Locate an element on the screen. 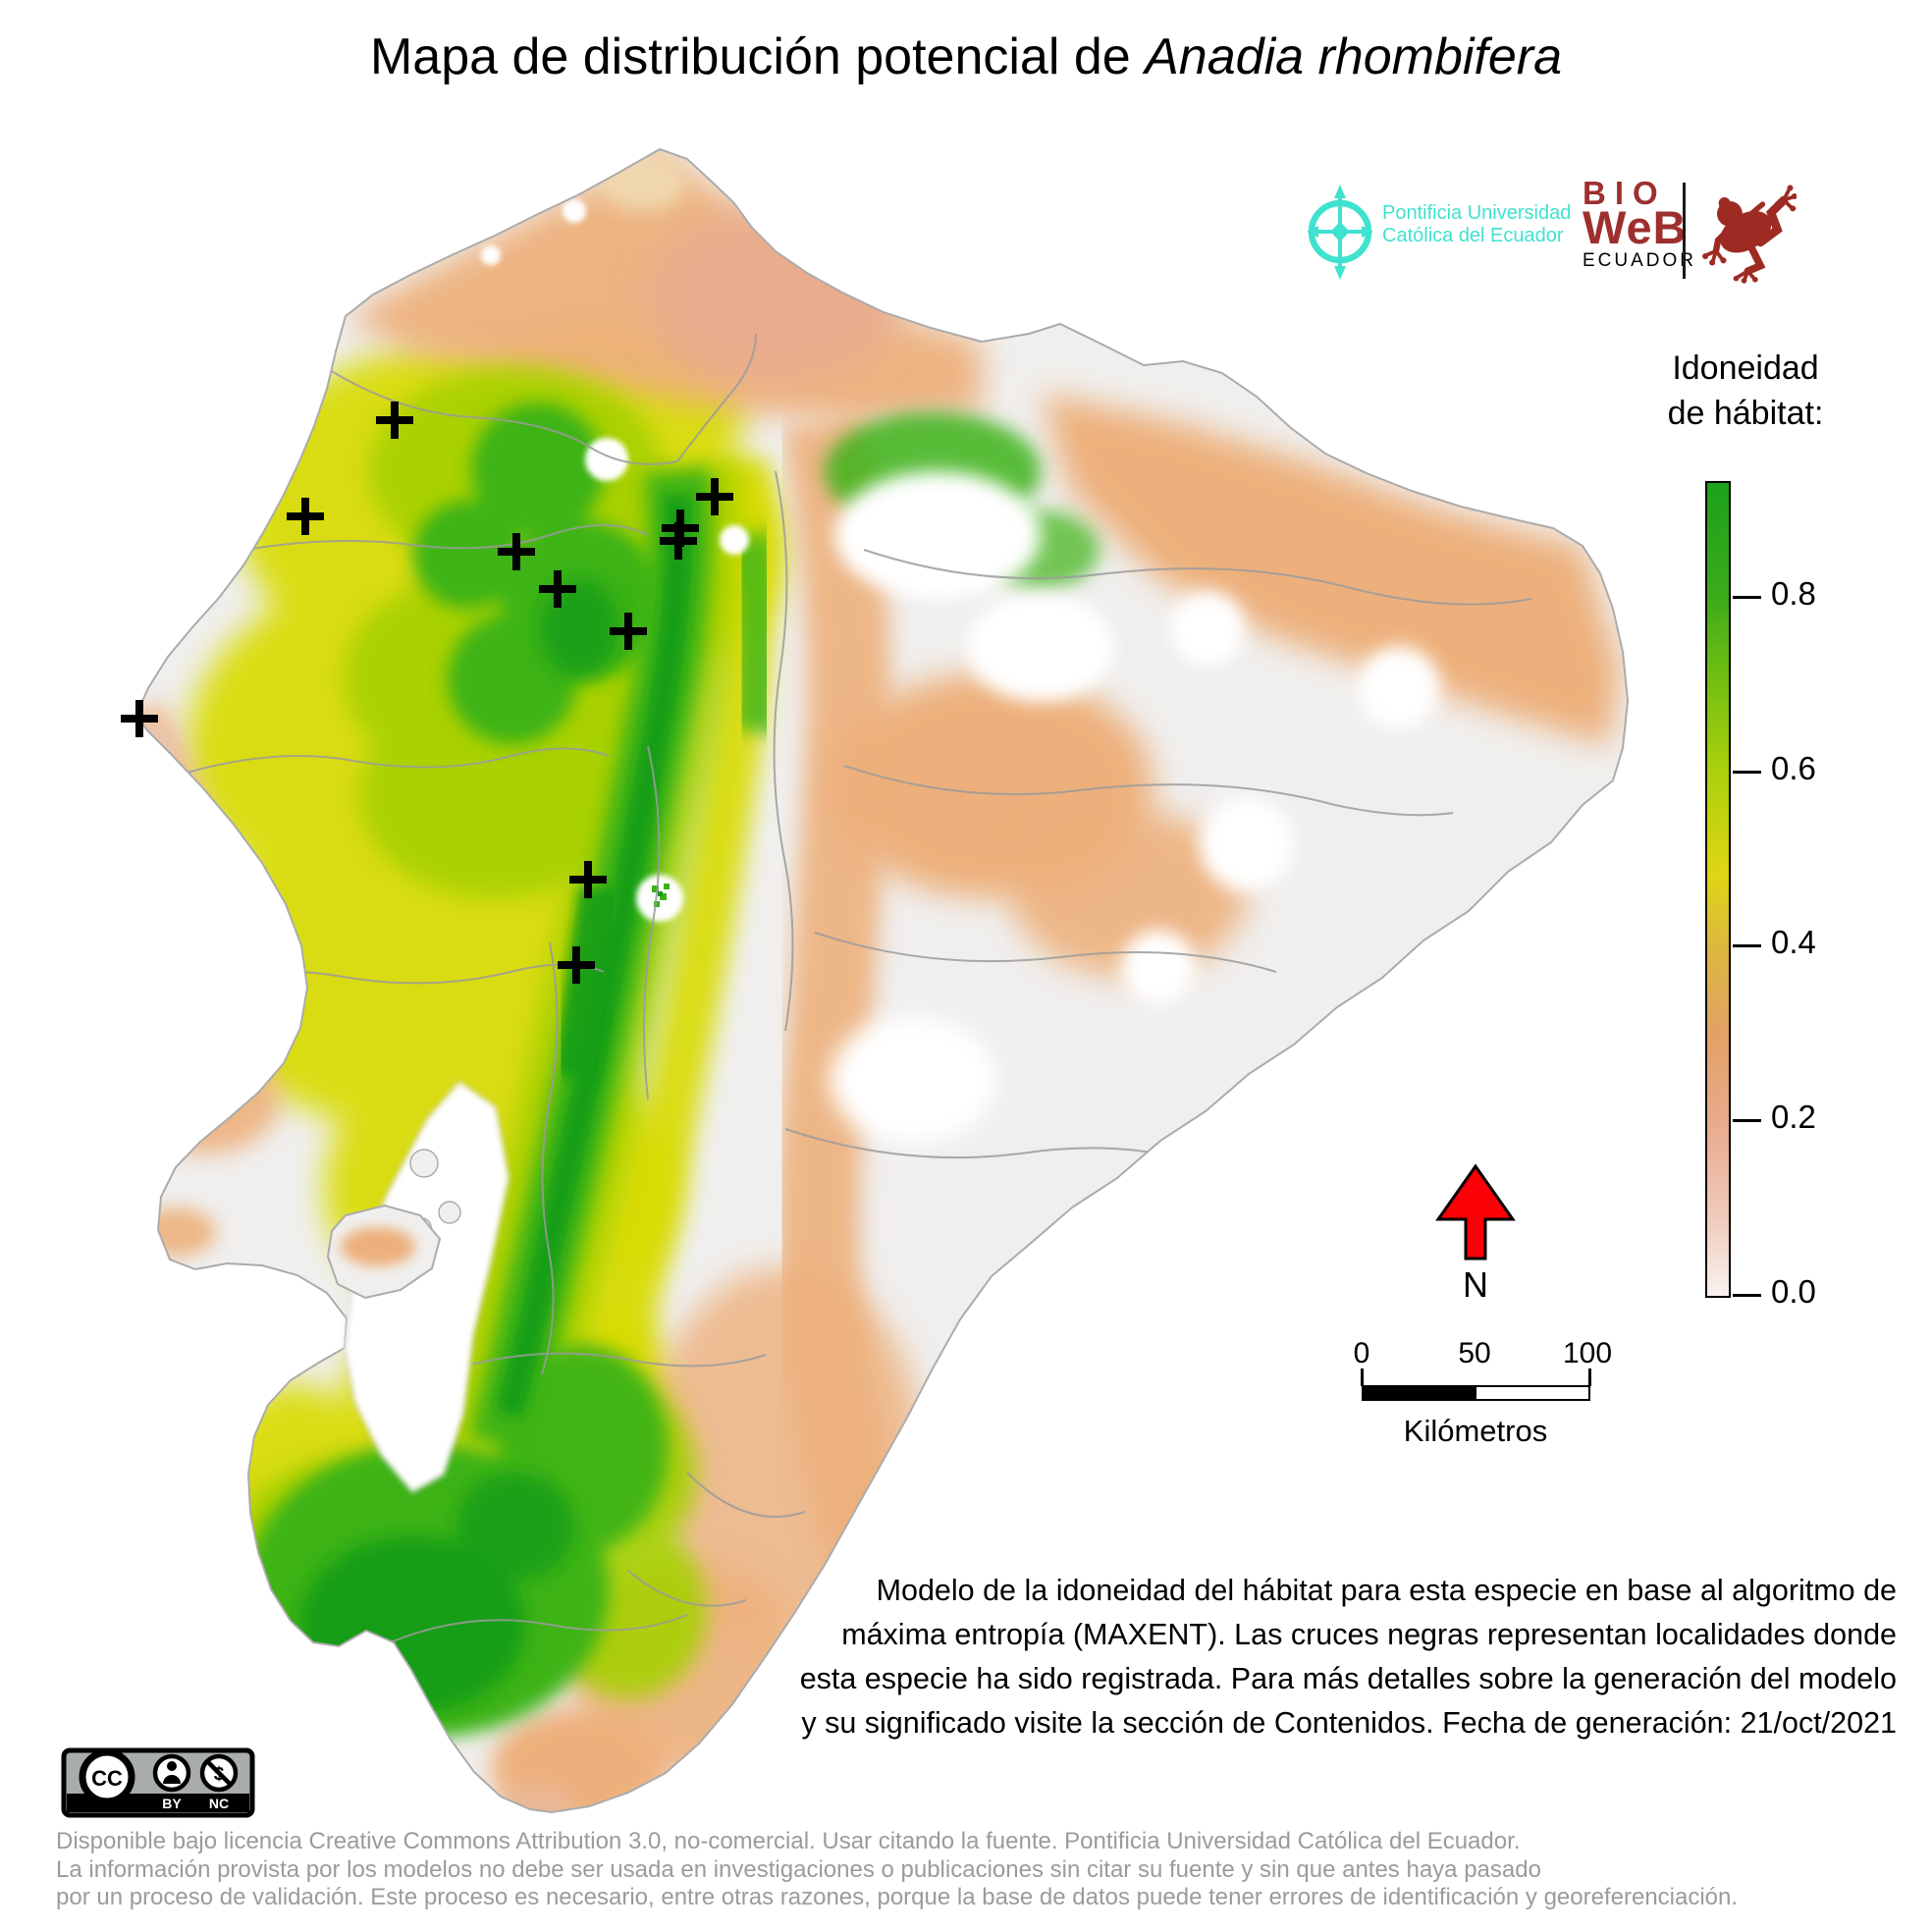 The height and width of the screenshot is (1932, 1932). cc-by-nc-badge: CC $ BY NC is located at coordinates (158, 1782).